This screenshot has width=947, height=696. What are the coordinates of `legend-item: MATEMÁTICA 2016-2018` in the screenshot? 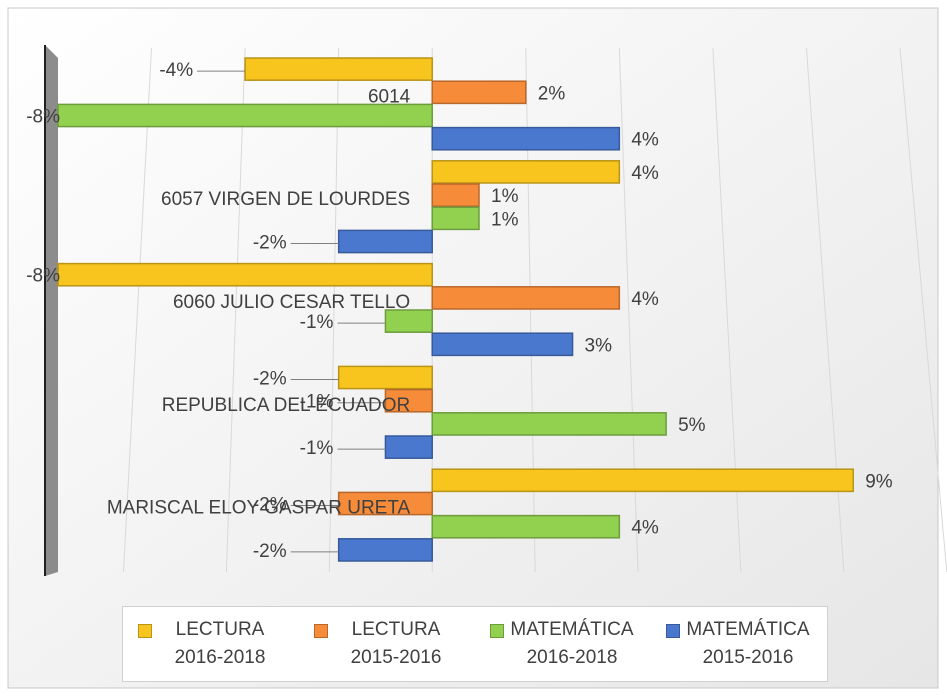 It's located at (563, 644).